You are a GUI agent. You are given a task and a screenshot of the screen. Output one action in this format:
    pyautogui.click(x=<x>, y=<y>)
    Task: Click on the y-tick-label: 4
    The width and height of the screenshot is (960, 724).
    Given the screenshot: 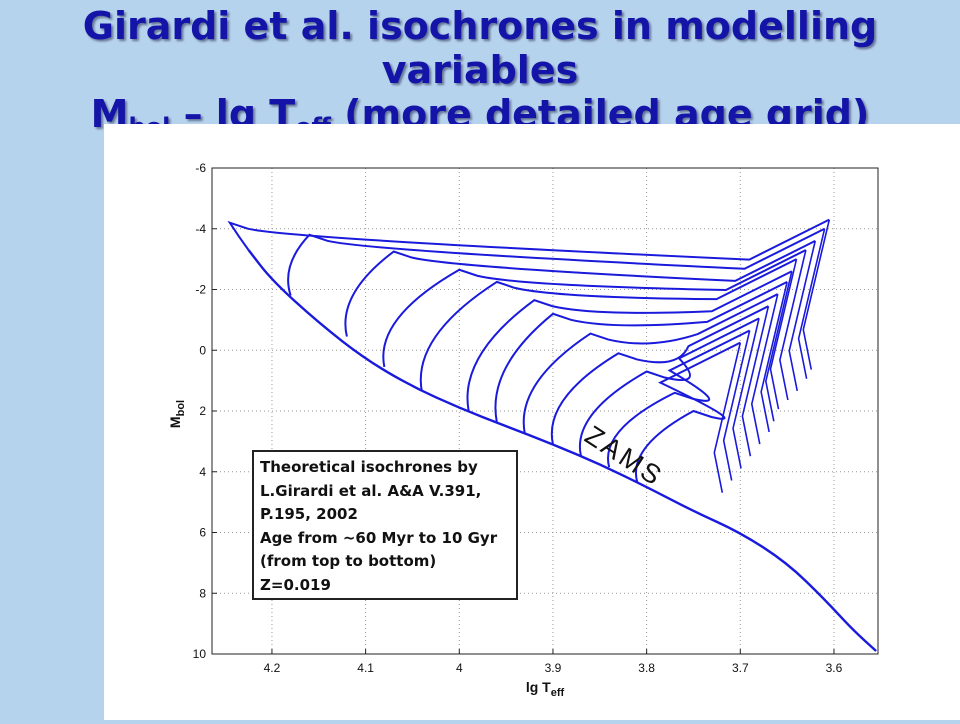 What is the action you would take?
    pyautogui.click(x=202, y=472)
    